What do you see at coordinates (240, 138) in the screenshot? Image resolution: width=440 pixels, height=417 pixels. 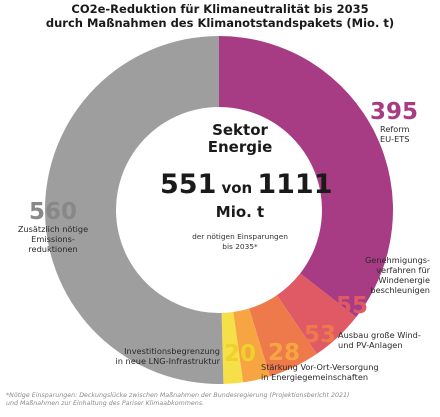 I see `center-sector-label: Sektor Energie` at bounding box center [240, 138].